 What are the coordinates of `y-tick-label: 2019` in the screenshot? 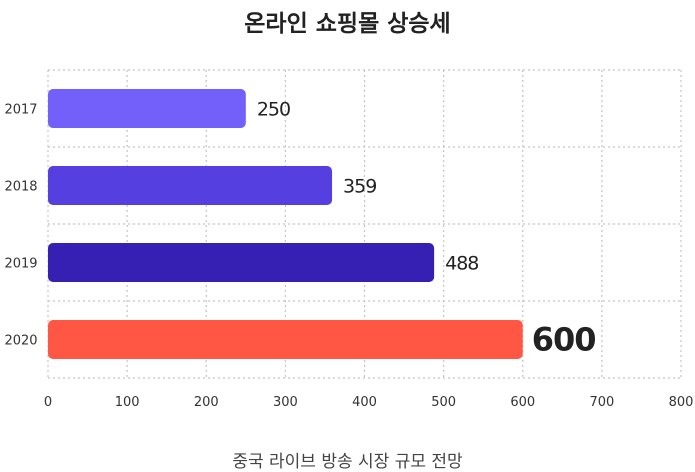 It's located at (20, 264).